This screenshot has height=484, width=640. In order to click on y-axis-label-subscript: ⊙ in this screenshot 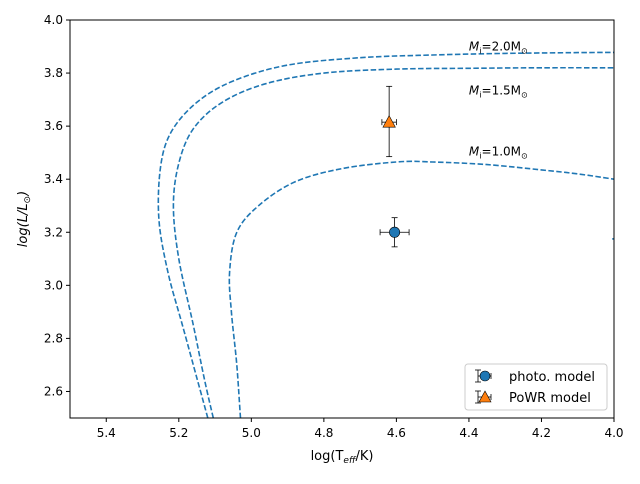, I will do `click(28, 200)`.